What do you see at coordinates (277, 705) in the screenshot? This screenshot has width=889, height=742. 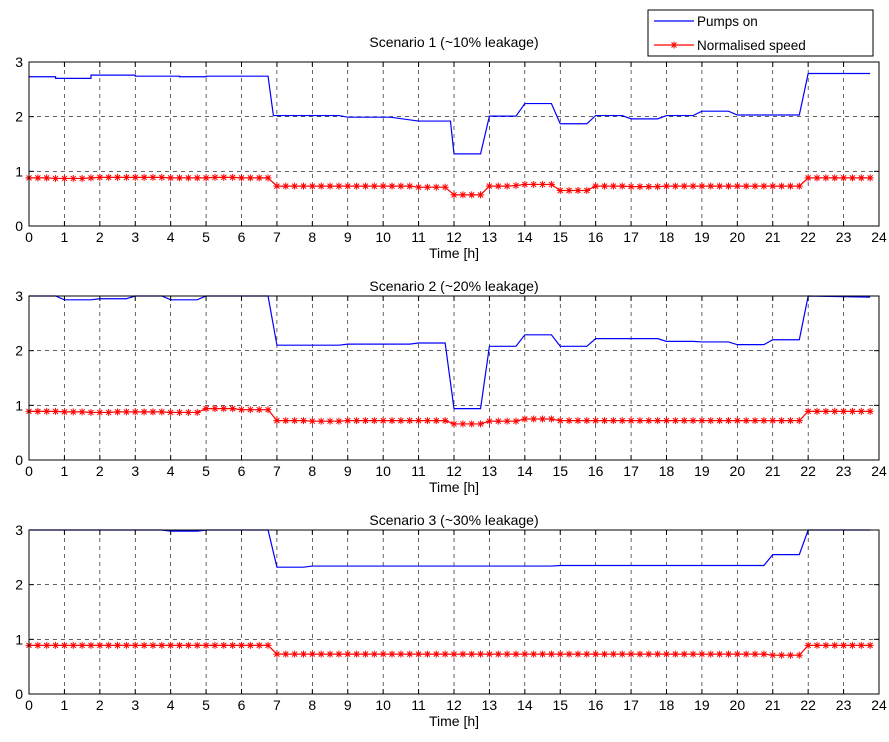 I see `x-tick-label: 7` at bounding box center [277, 705].